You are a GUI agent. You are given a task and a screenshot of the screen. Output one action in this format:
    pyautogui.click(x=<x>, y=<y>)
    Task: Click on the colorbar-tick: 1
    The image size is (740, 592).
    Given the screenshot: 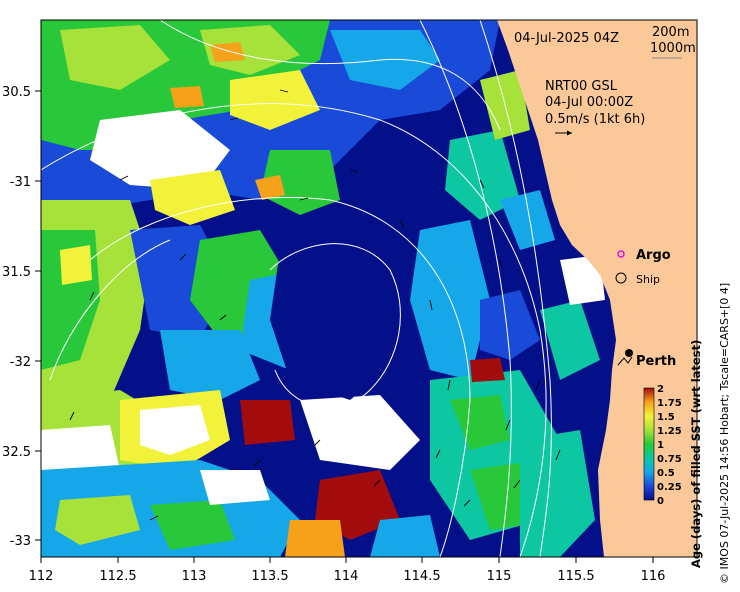 What is the action you would take?
    pyautogui.click(x=660, y=445)
    